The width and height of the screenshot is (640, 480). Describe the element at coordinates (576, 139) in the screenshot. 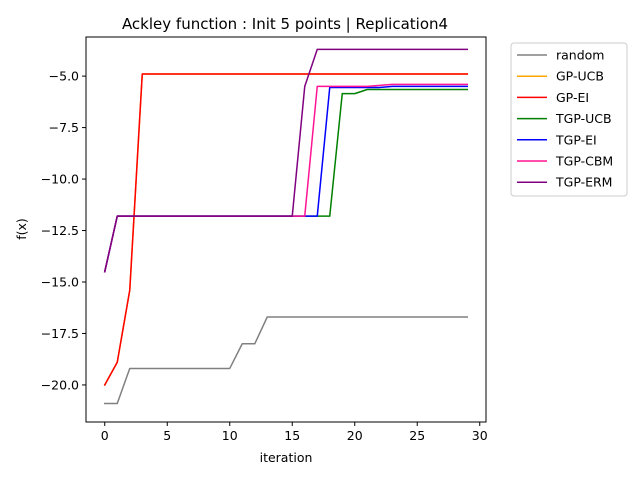

I see `legend-label: TGP-EI` at that location.